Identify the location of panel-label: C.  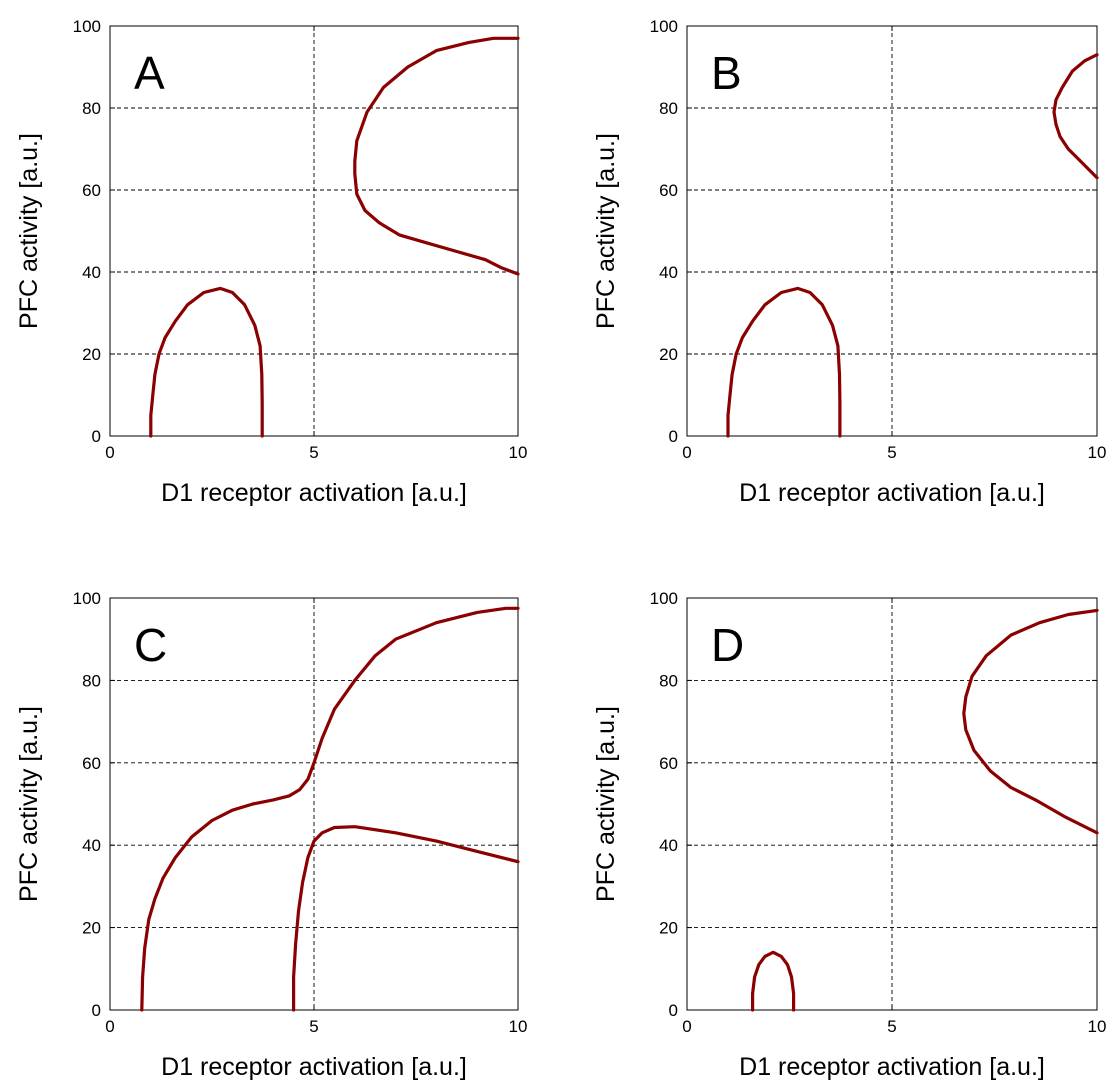
(150, 645).